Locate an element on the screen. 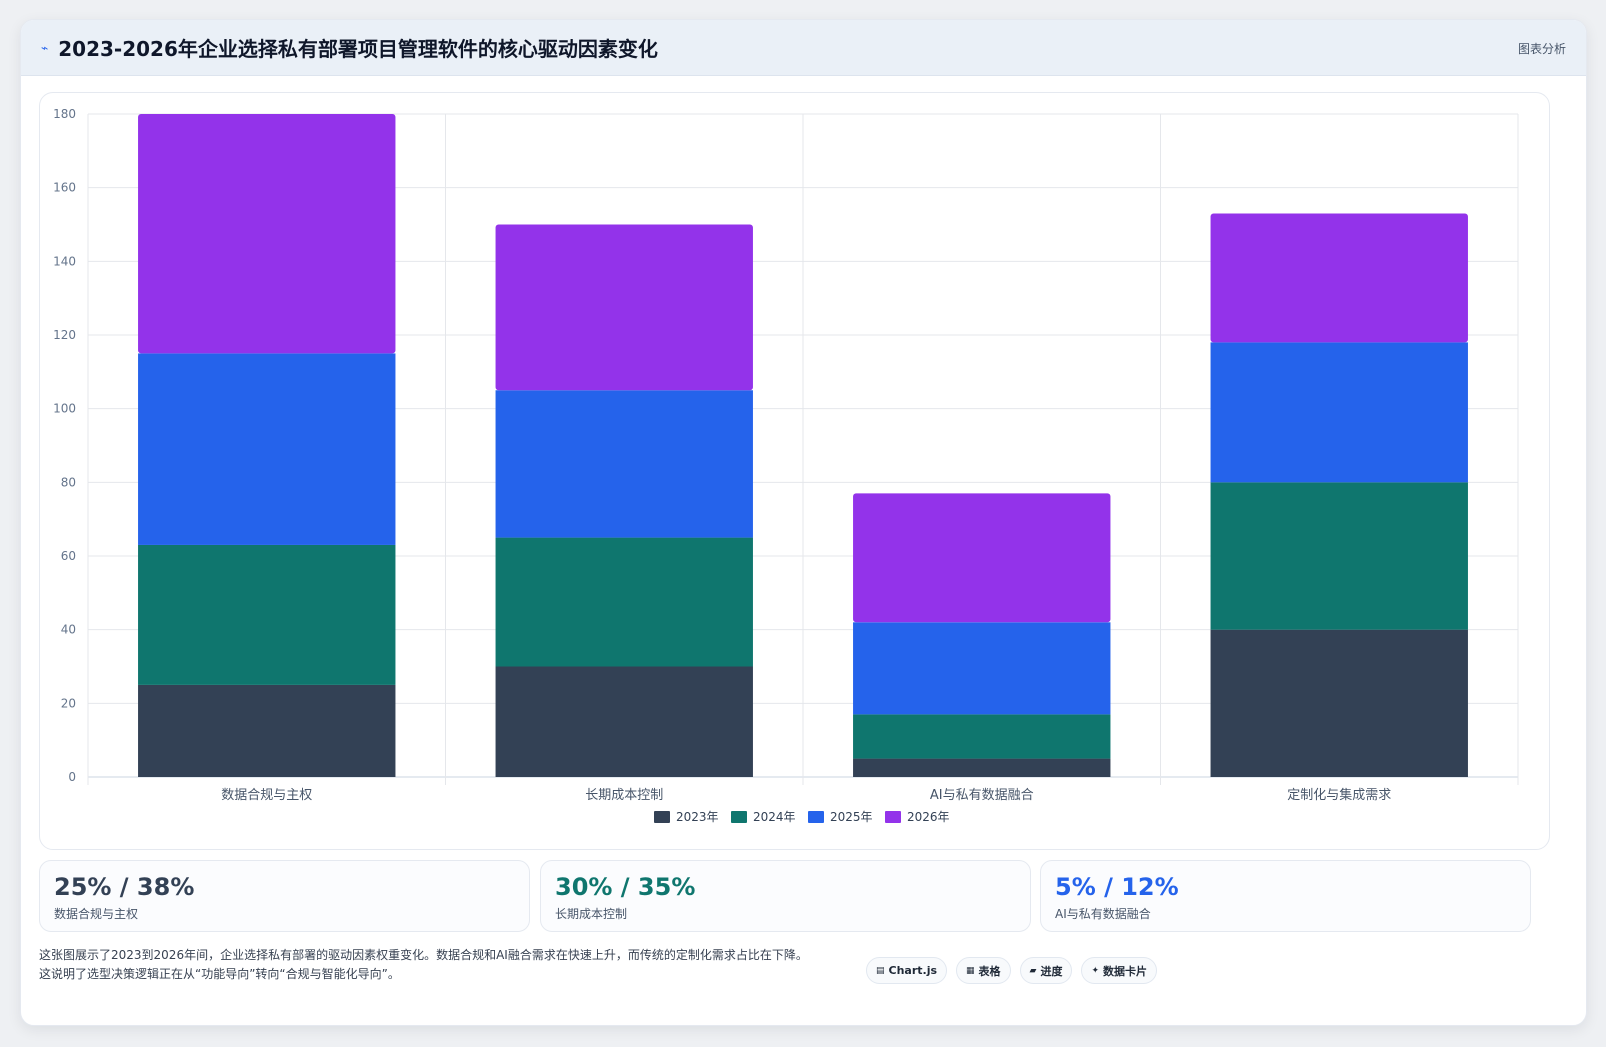  y-tick-label: 0 is located at coordinates (72, 777).